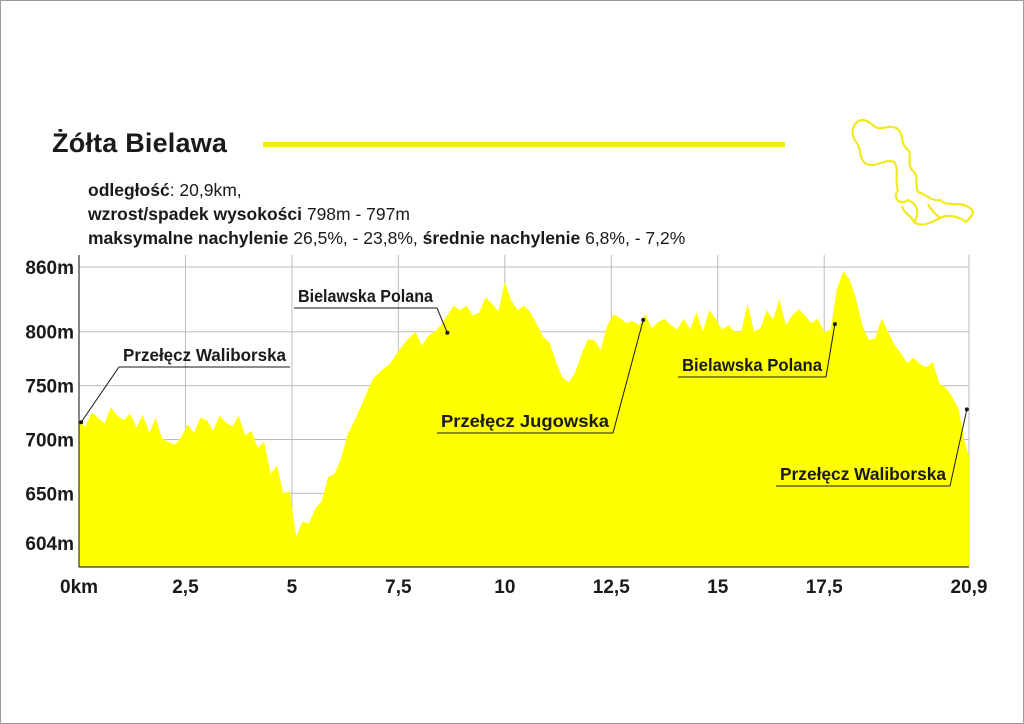  What do you see at coordinates (398, 587) in the screenshot?
I see `x-tick-label: 7,5` at bounding box center [398, 587].